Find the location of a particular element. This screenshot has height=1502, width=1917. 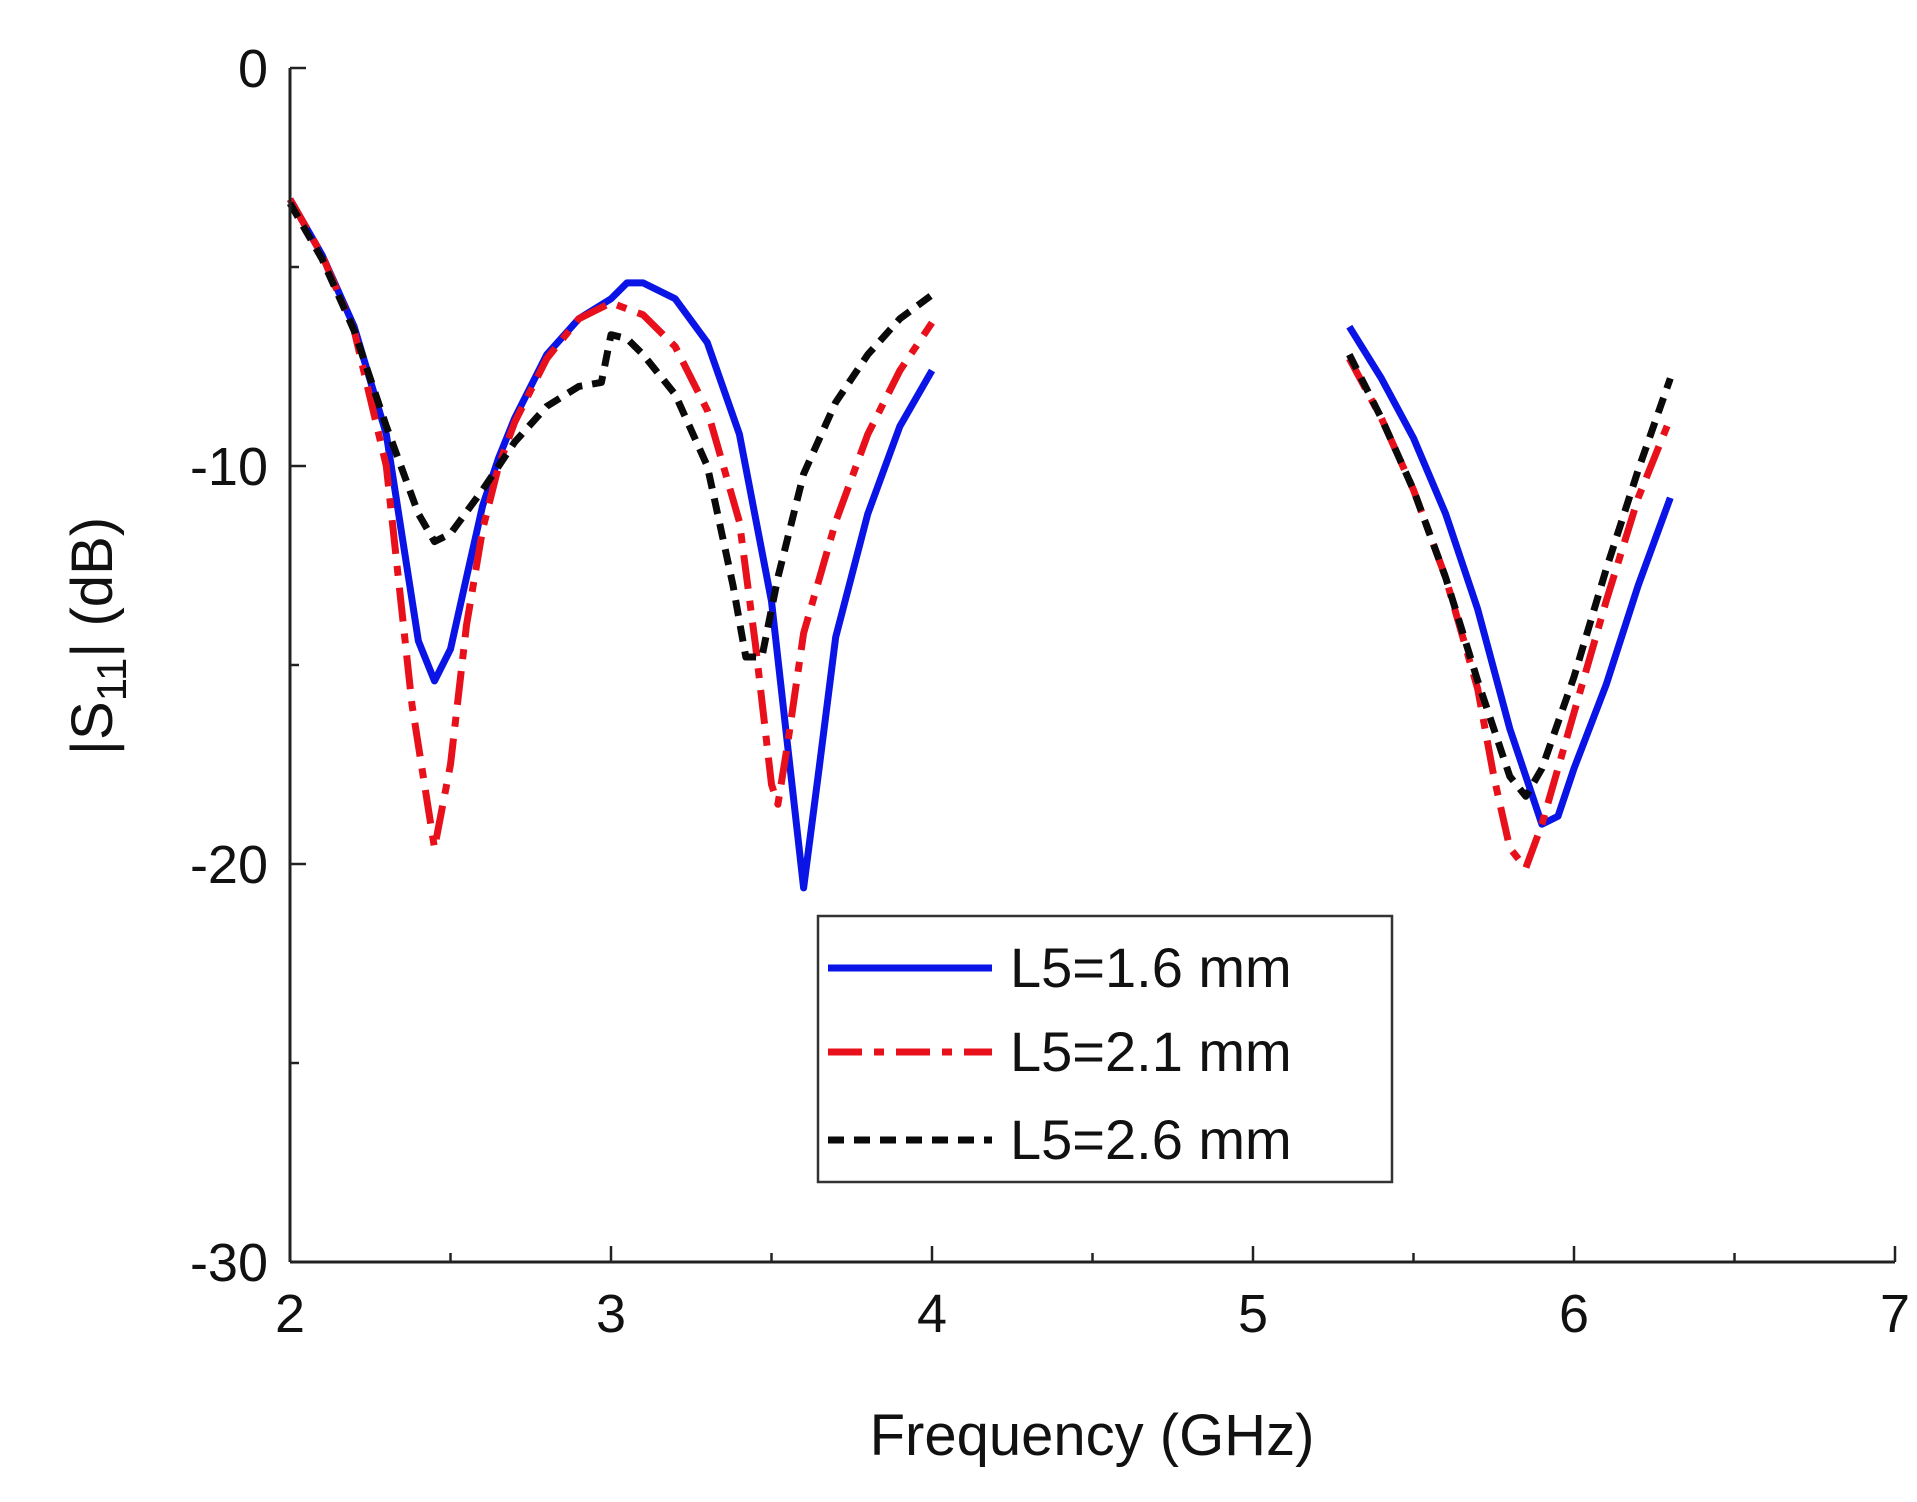

legend: L5=1.6 mm L5=2.1 mm L5=2.6 mm is located at coordinates (1105, 1049).